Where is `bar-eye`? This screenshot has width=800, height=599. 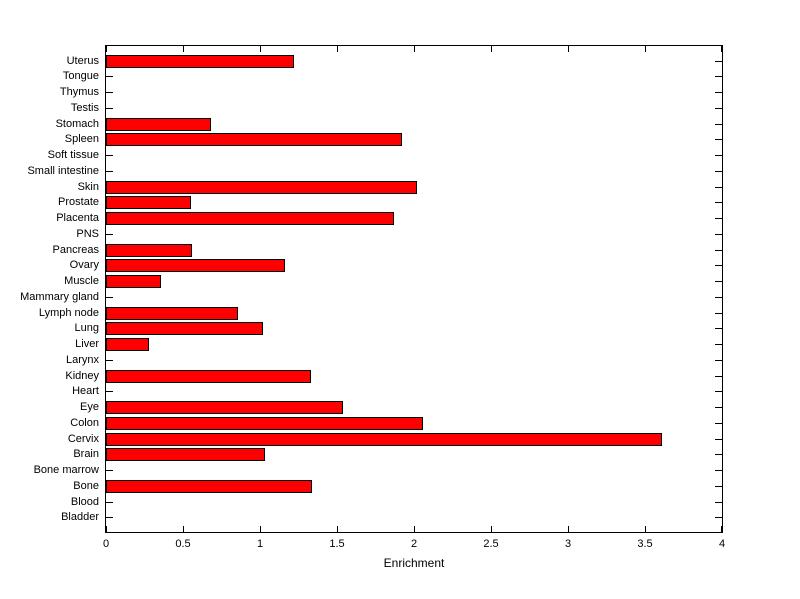 bar-eye is located at coordinates (224, 407).